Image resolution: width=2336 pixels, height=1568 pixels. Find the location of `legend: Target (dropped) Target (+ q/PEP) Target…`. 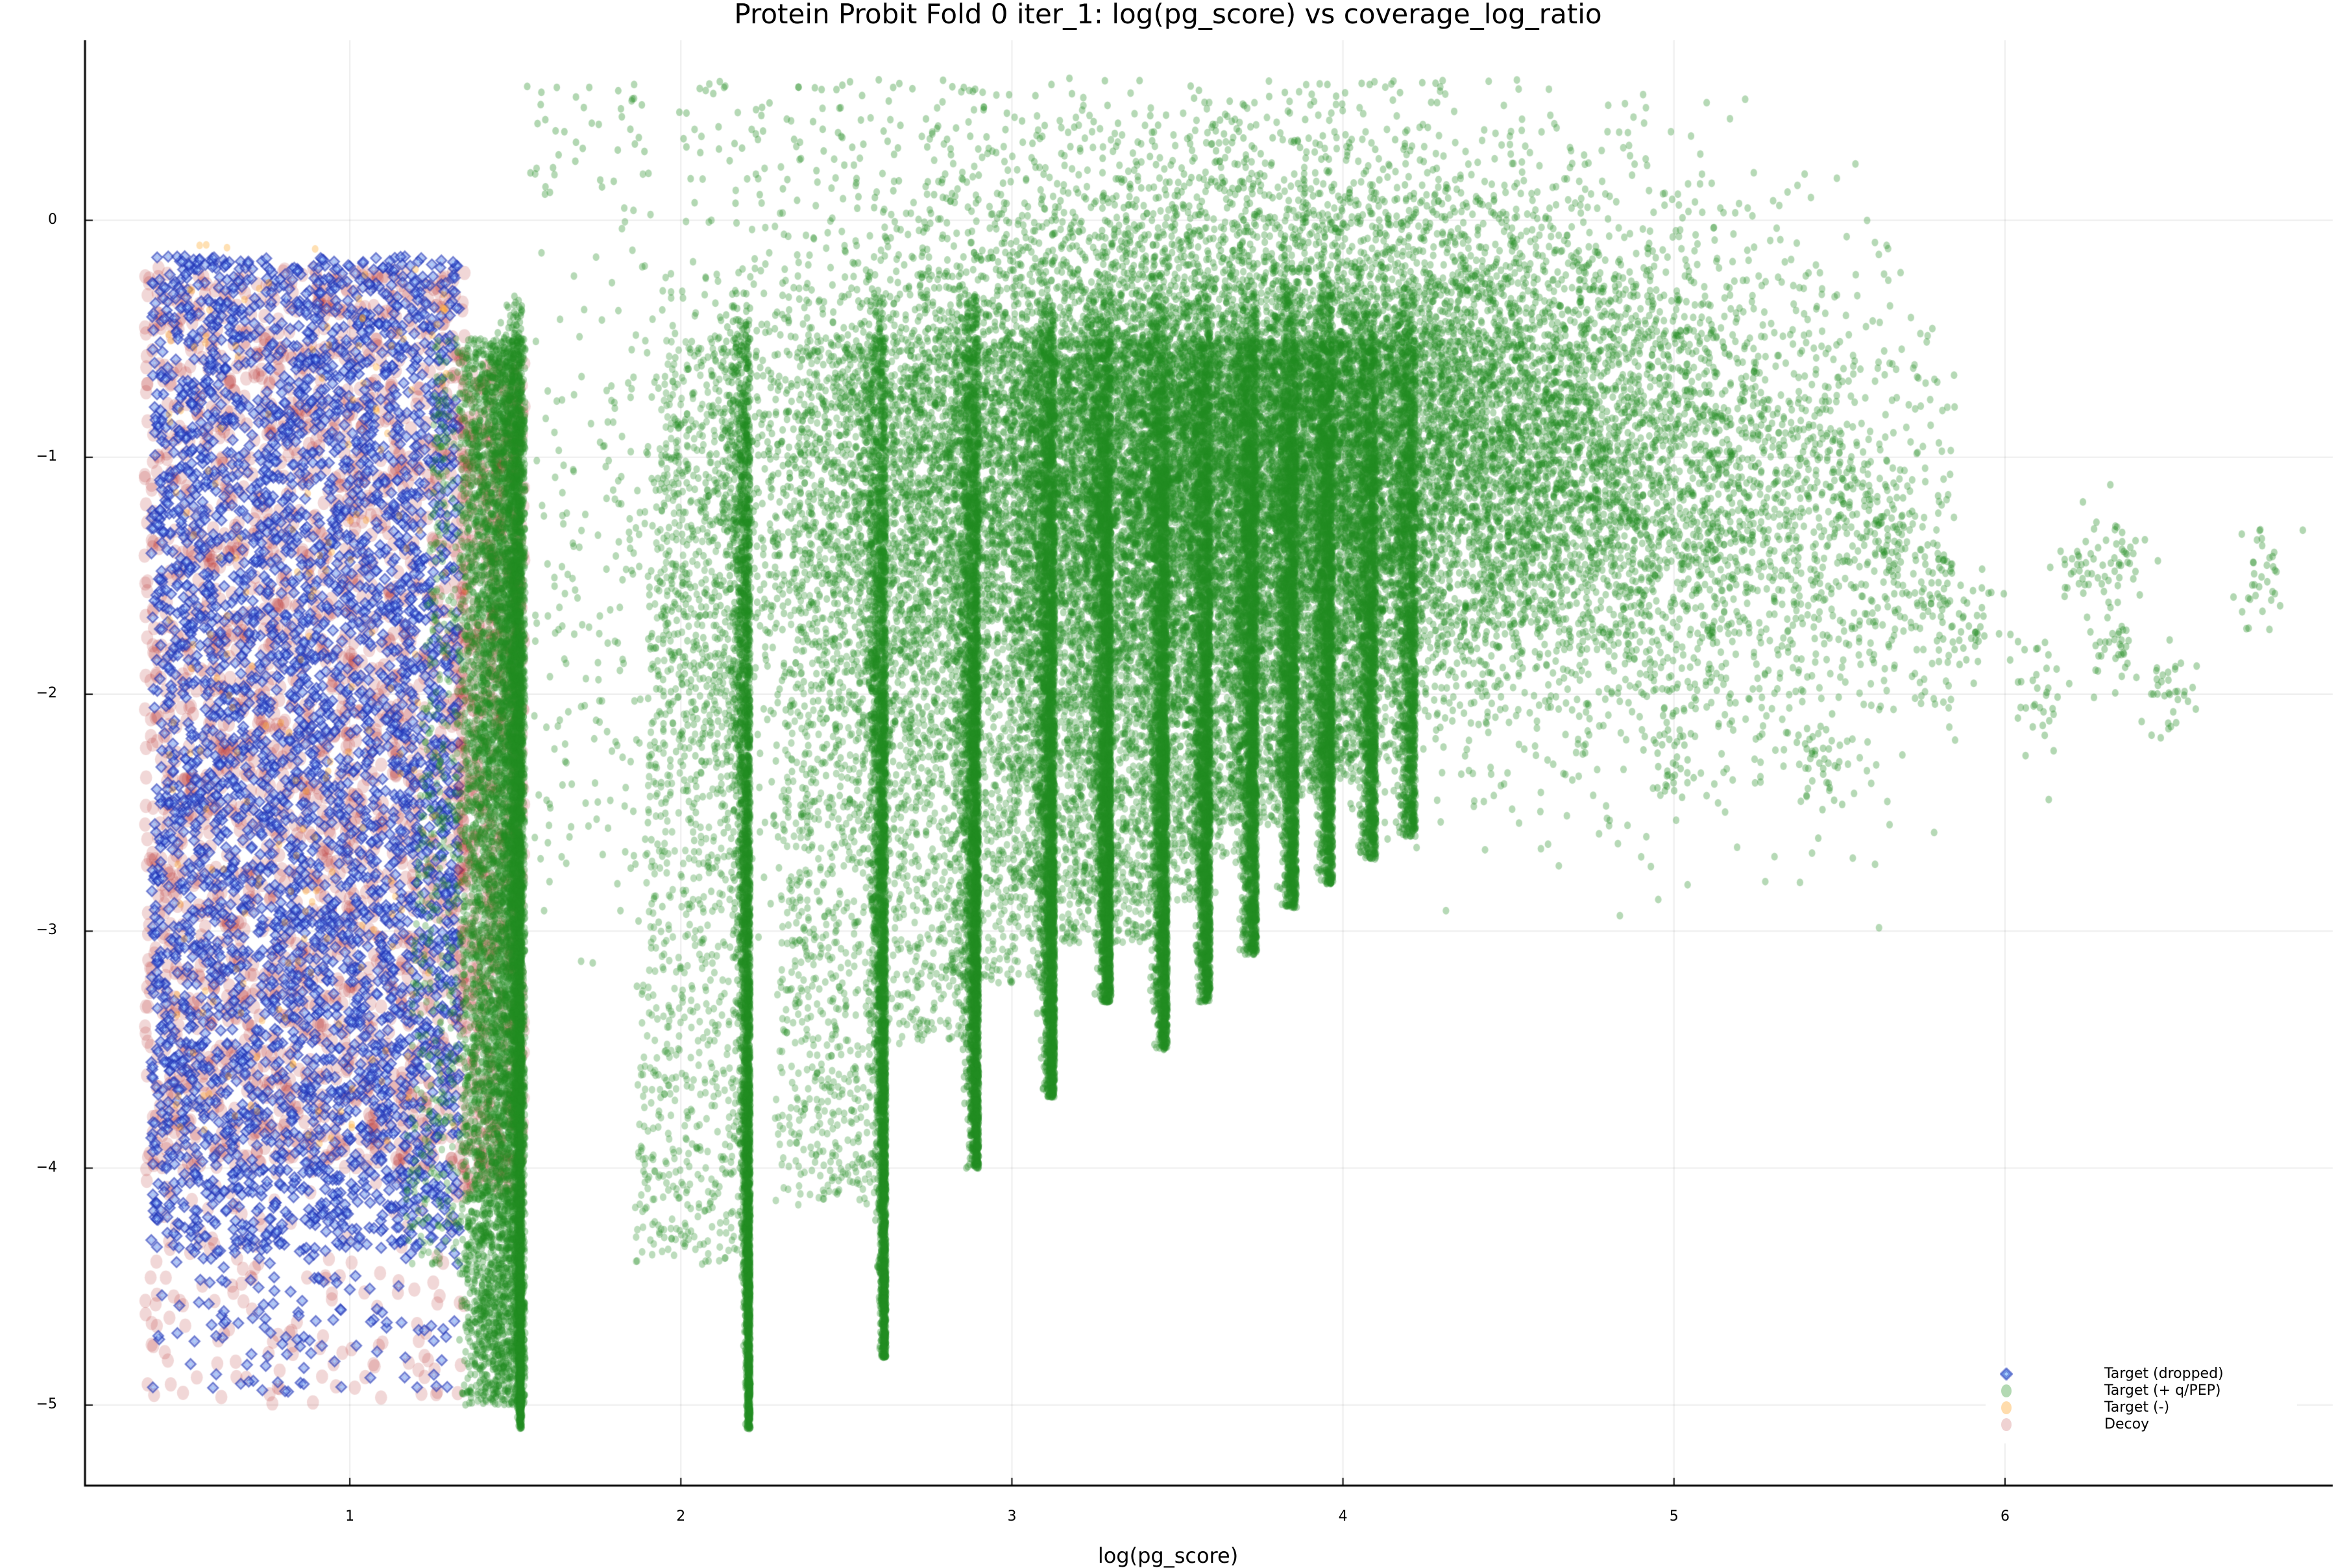

legend: Target (dropped) Target (+ q/PEP) Target… is located at coordinates (2141, 1404).